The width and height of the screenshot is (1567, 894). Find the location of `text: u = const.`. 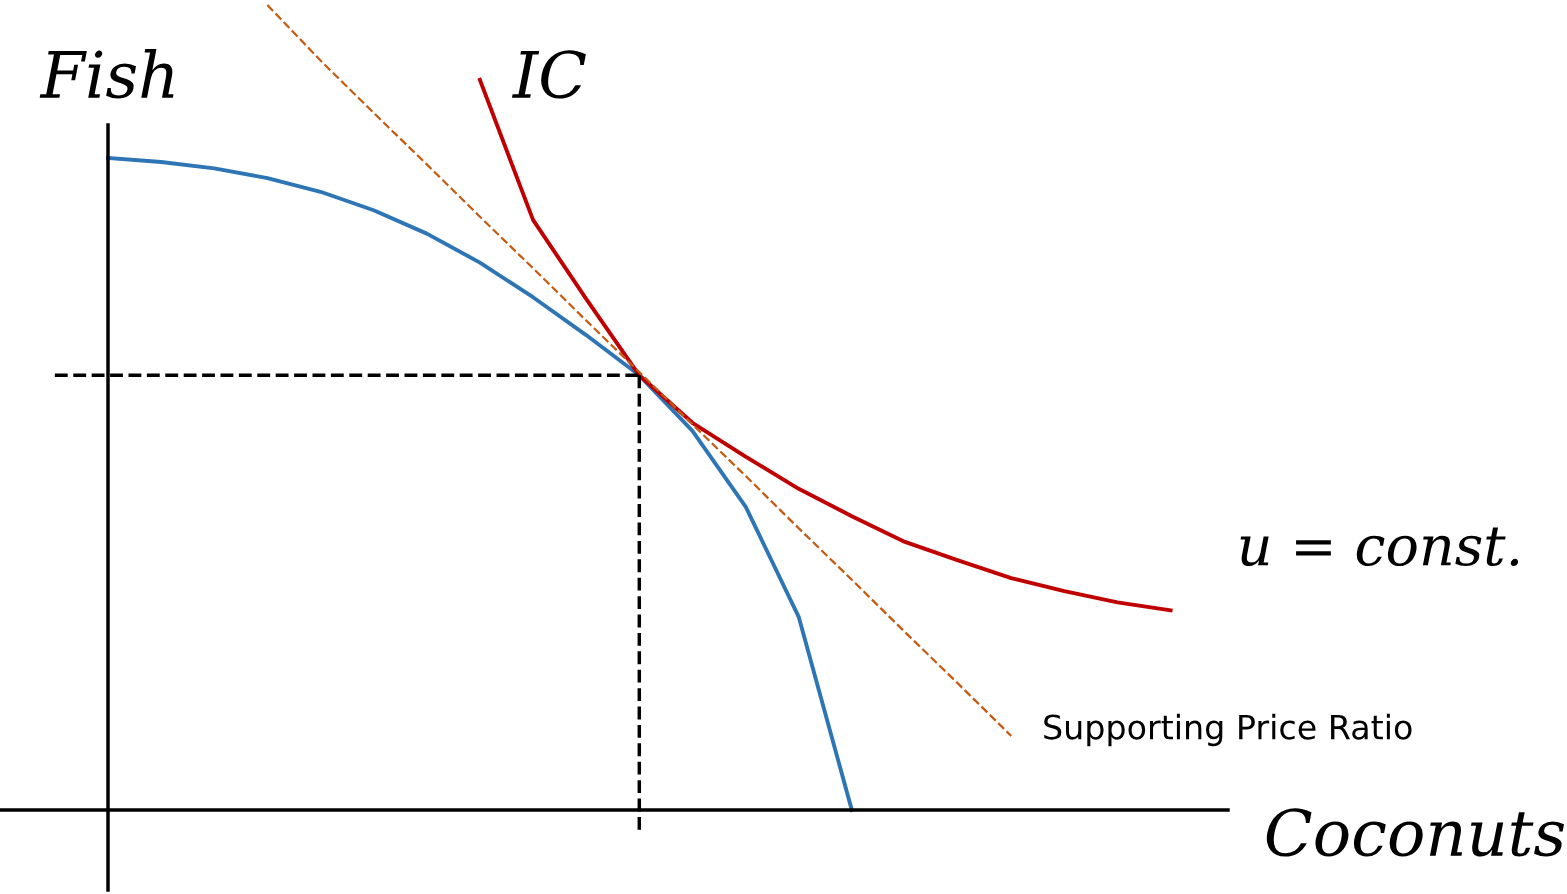

text: u = const. is located at coordinates (1379, 547).